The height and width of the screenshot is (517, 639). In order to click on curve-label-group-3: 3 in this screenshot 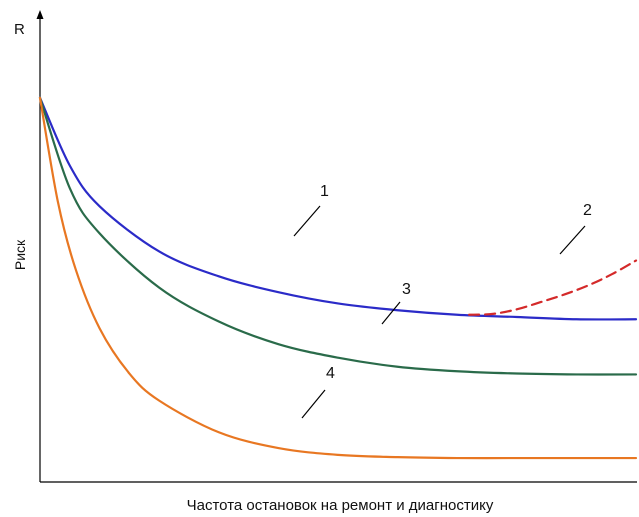, I will do `click(396, 303)`.